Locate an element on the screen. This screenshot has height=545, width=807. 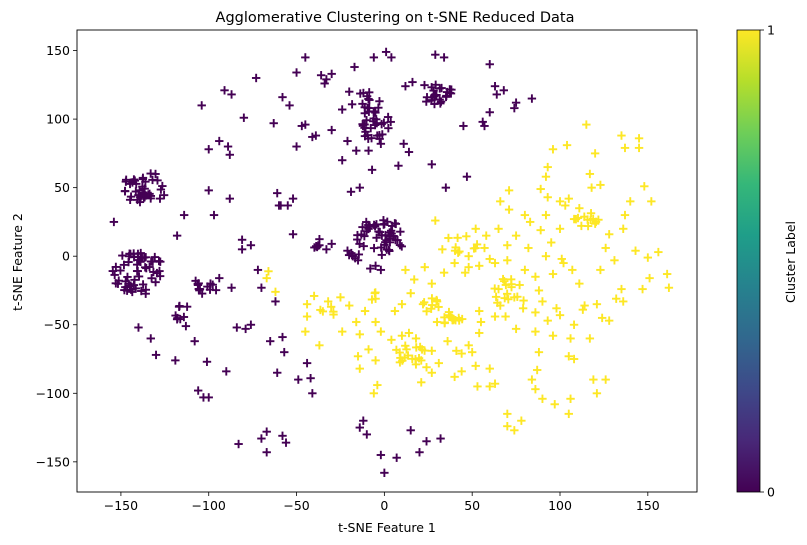
colorbar-frame is located at coordinates (748, 261).